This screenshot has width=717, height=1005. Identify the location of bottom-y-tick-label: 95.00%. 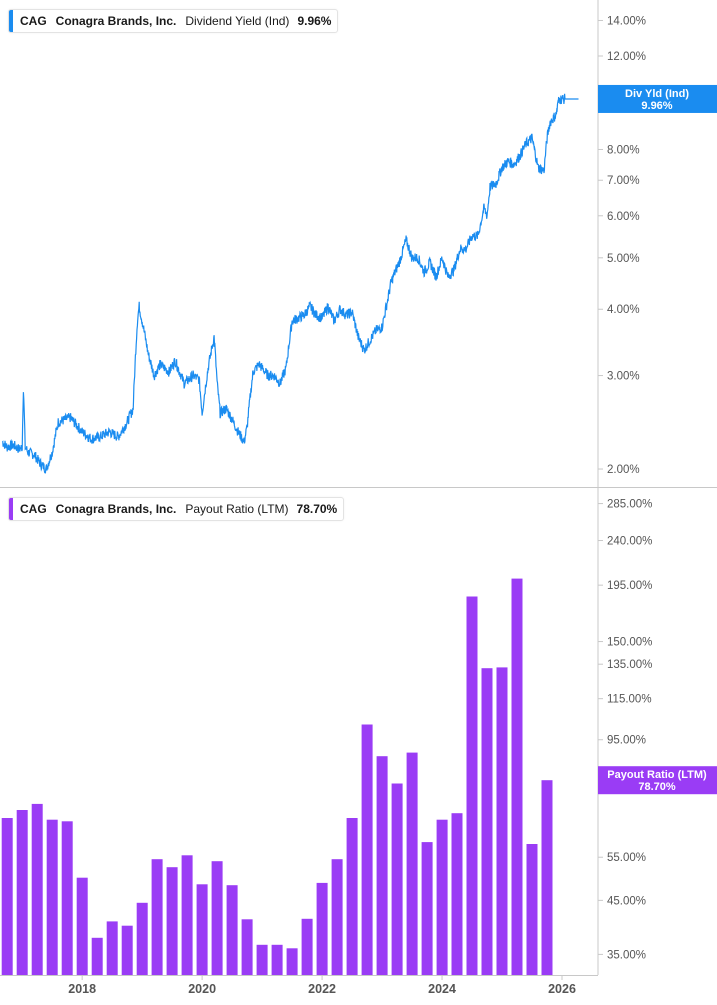
(626, 741).